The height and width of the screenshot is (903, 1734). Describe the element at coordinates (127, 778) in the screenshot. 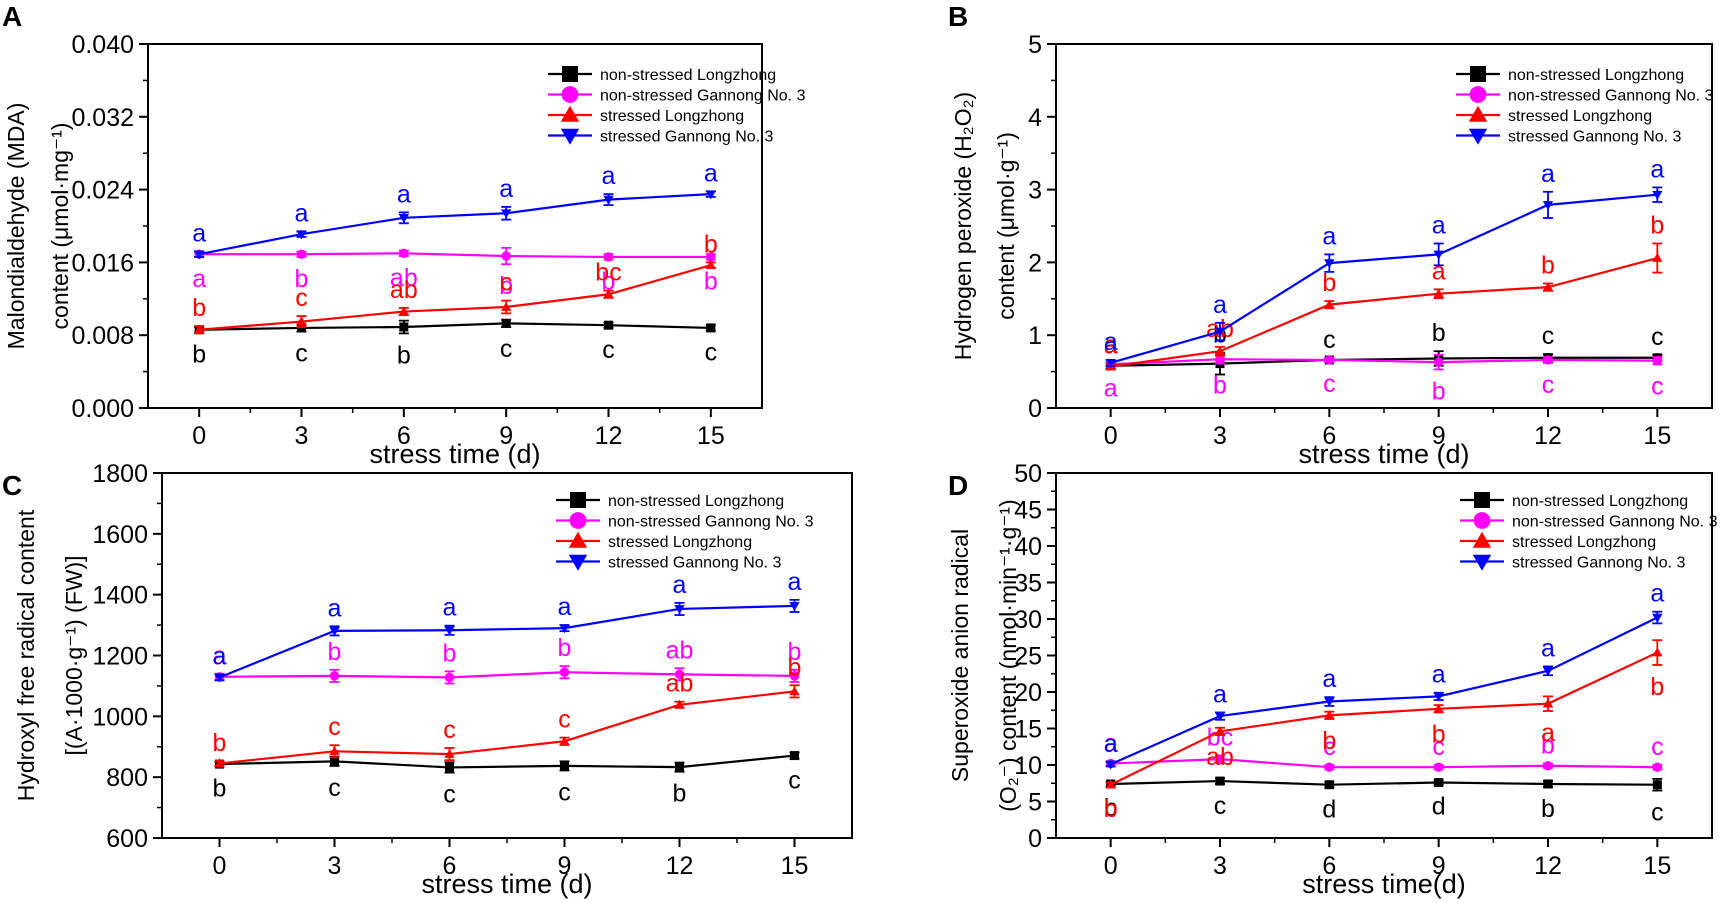

I see `y-tick-label: 800` at that location.